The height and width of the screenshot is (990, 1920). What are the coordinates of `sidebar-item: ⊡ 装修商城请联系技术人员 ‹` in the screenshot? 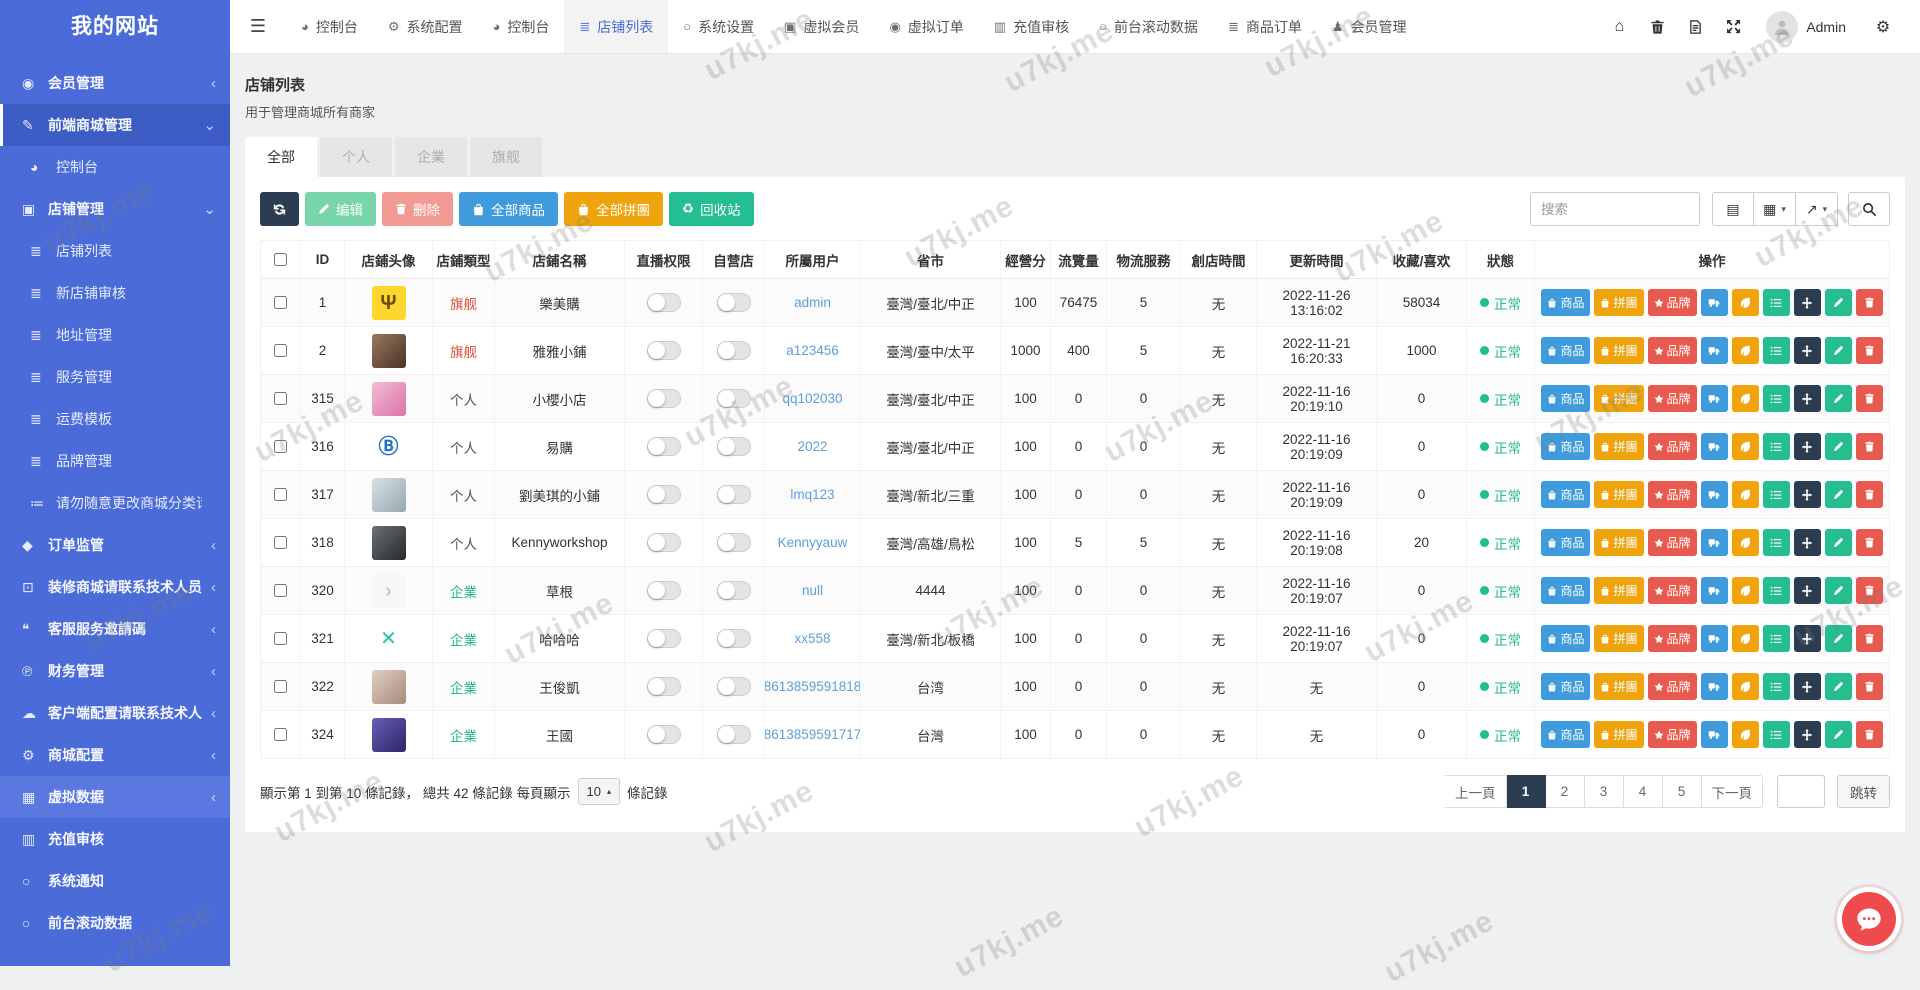 It's located at (115, 587).